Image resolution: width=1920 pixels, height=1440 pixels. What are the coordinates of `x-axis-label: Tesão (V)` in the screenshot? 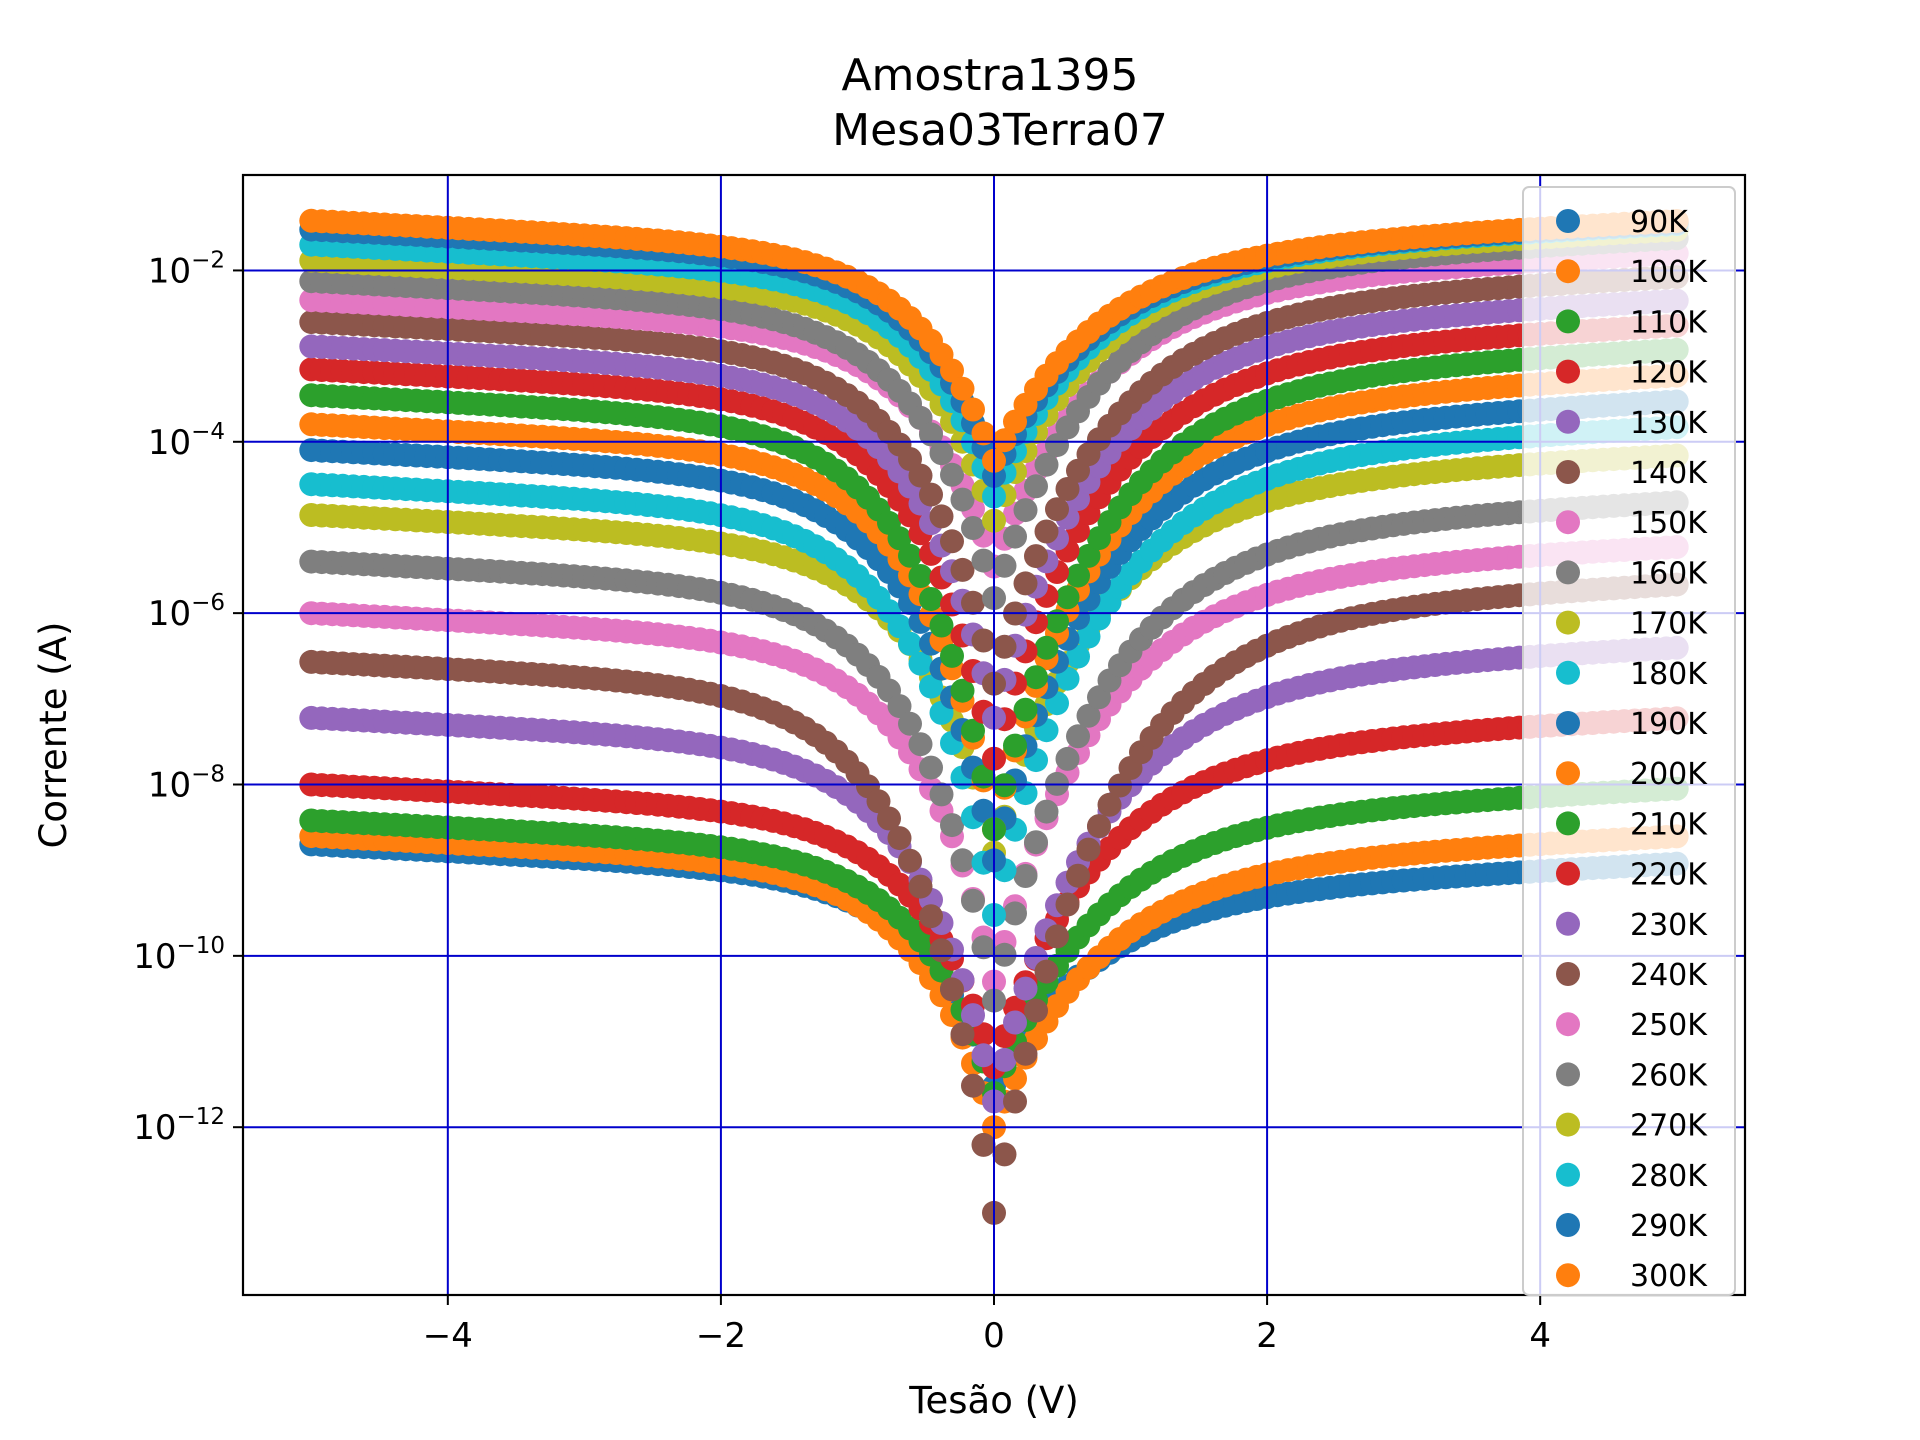 It's located at (993, 1400).